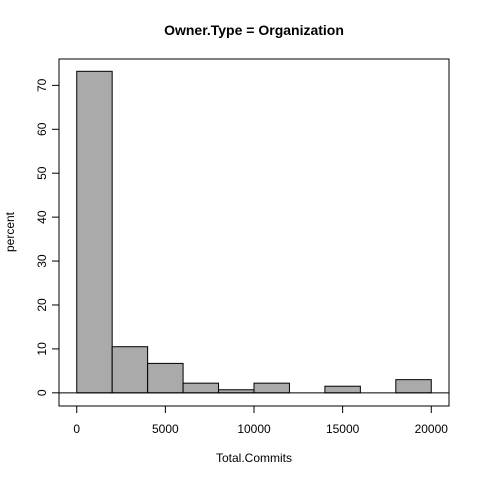 This screenshot has height=480, width=480. I want to click on x-tick-label: 10000, so click(254, 429).